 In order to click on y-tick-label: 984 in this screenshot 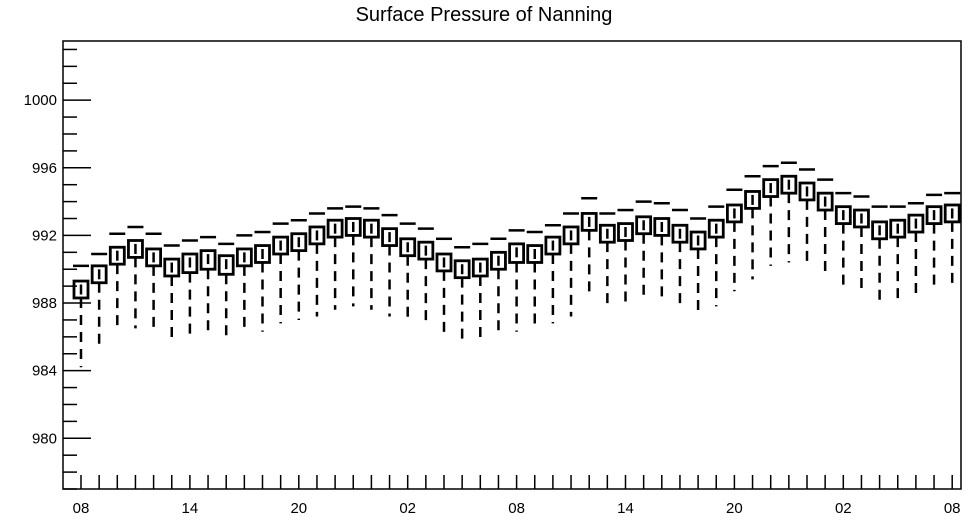, I will do `click(44, 371)`.